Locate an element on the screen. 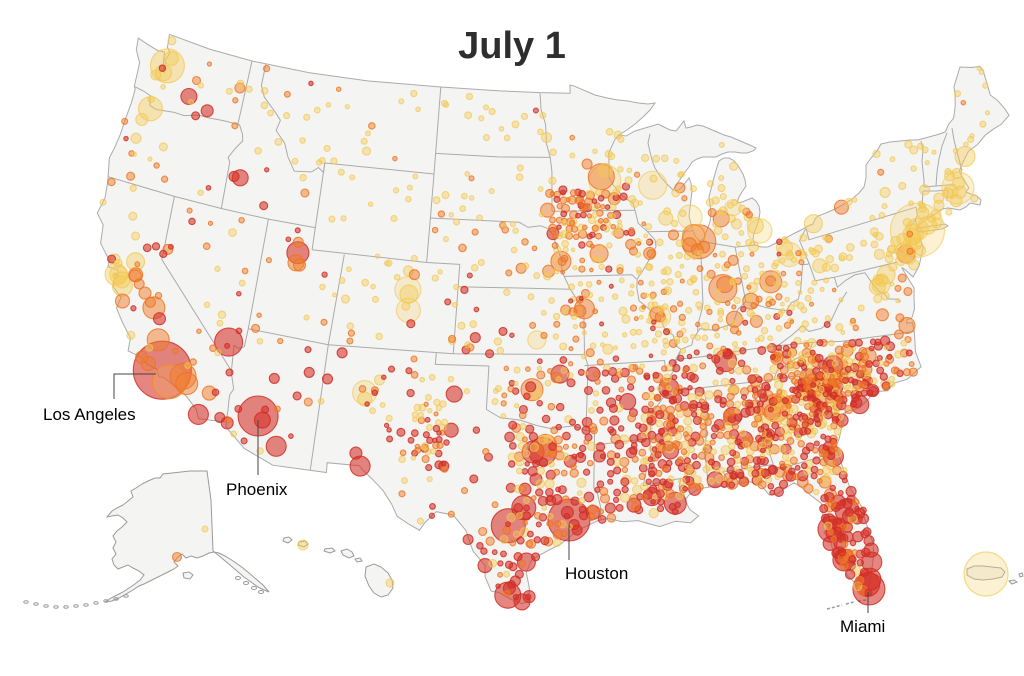  svg-text: Phoenix is located at coordinates (257, 489).